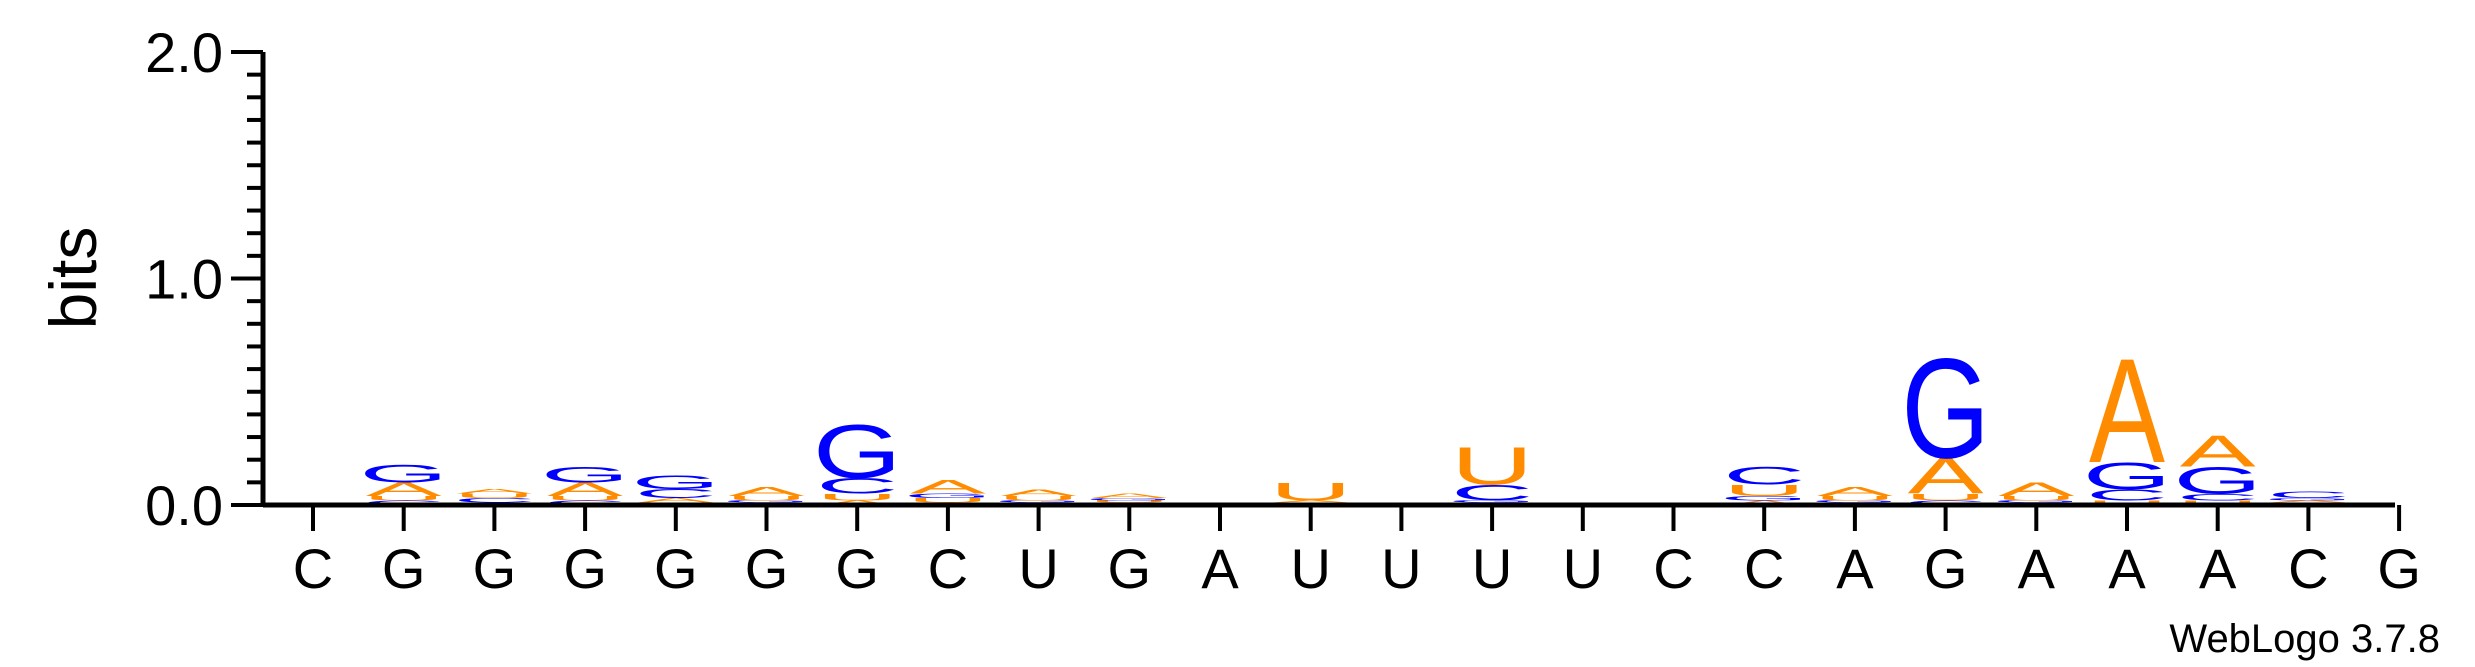  Describe the element at coordinates (73, 278) in the screenshot. I see `y-axis-title: bits` at that location.